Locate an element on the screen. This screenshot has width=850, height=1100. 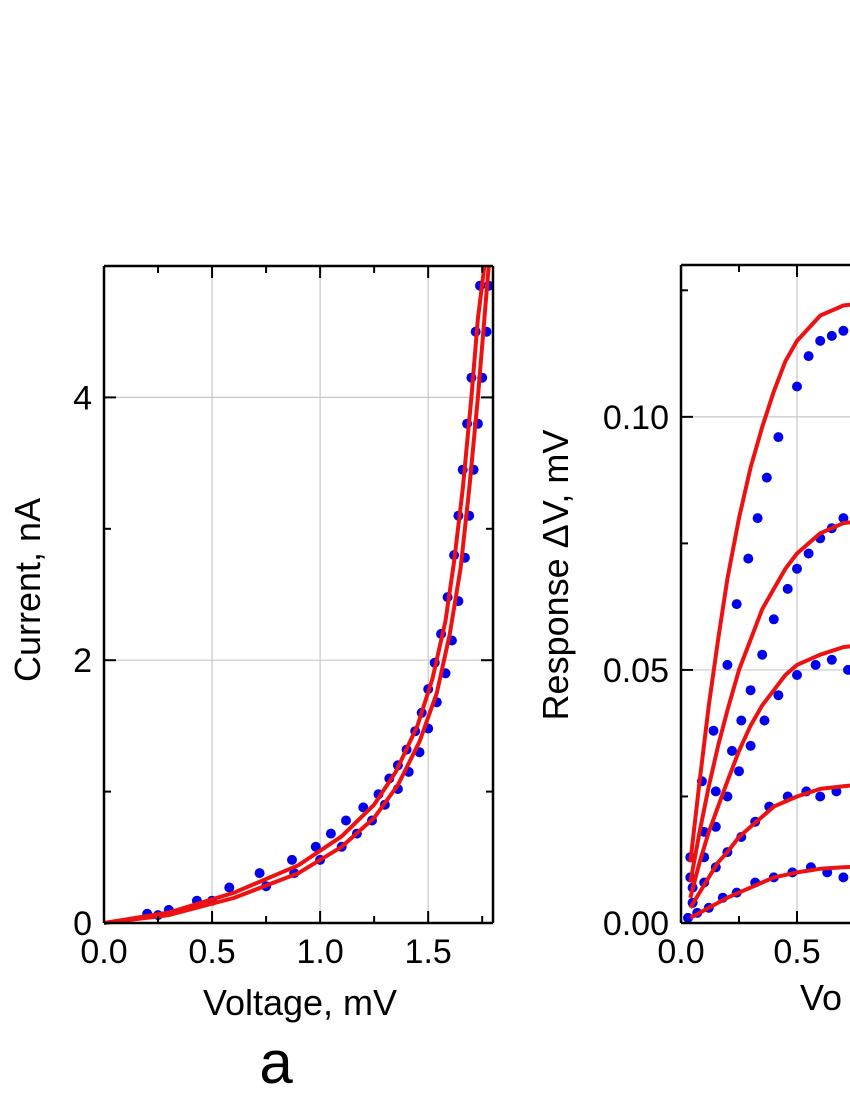
panel-b-y-tick-label: 0.10 is located at coordinates (636, 418).